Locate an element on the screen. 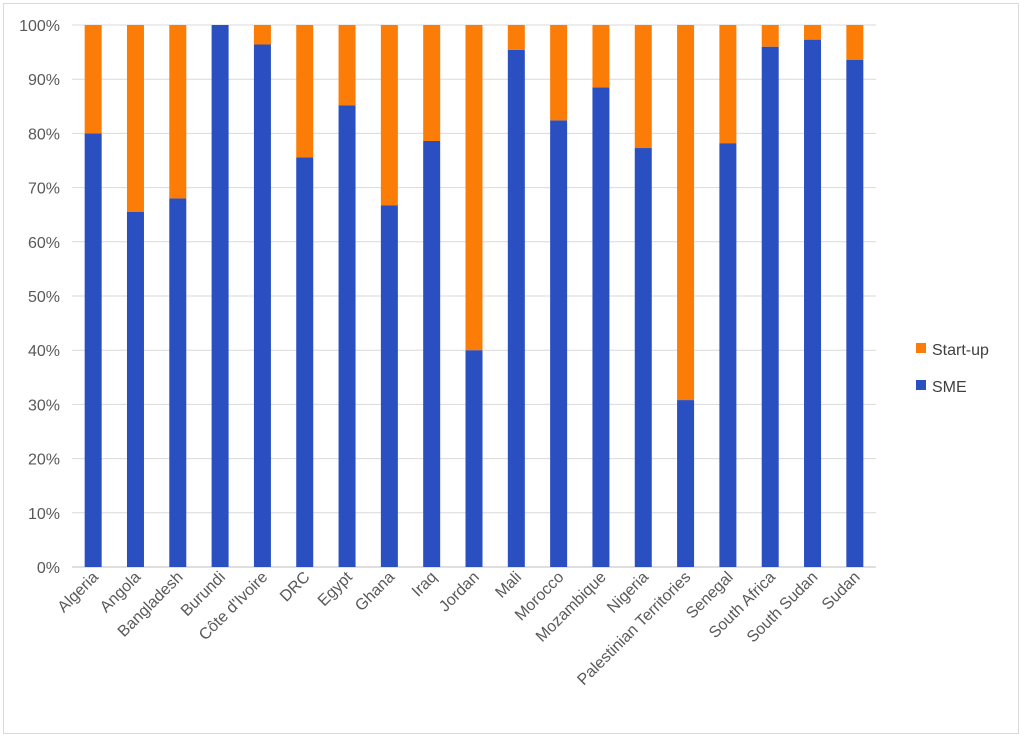  x-tick-label: Algeria is located at coordinates (78, 592).